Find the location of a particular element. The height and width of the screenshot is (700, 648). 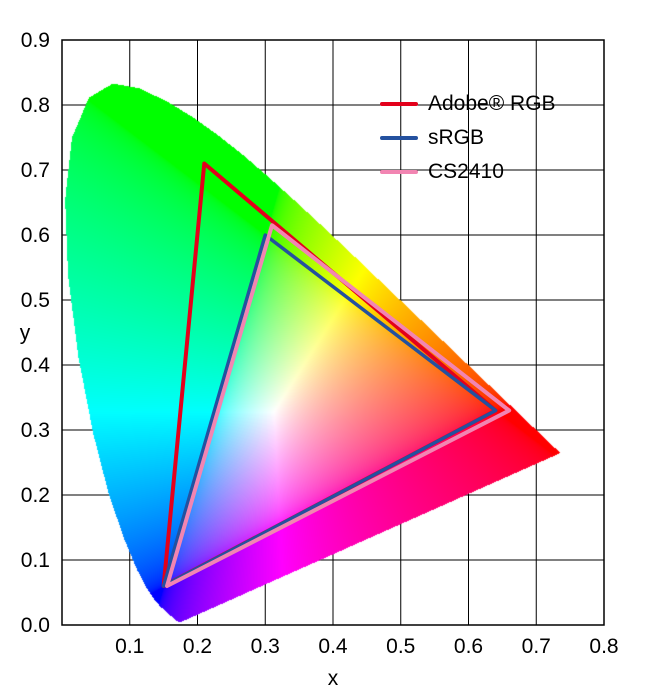

legend-swatch-cs2410 is located at coordinates (399, 172).